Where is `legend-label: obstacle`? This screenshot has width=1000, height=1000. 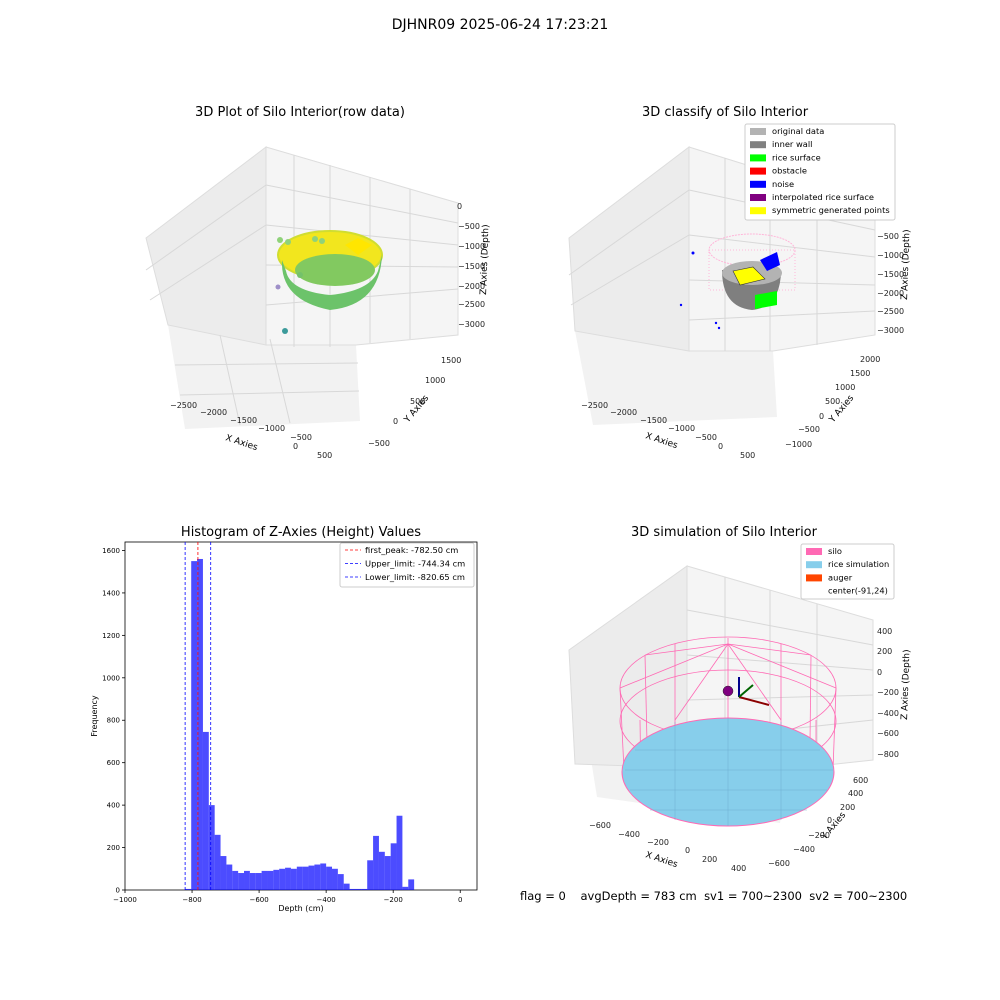
legend-label: obstacle is located at coordinates (789, 171).